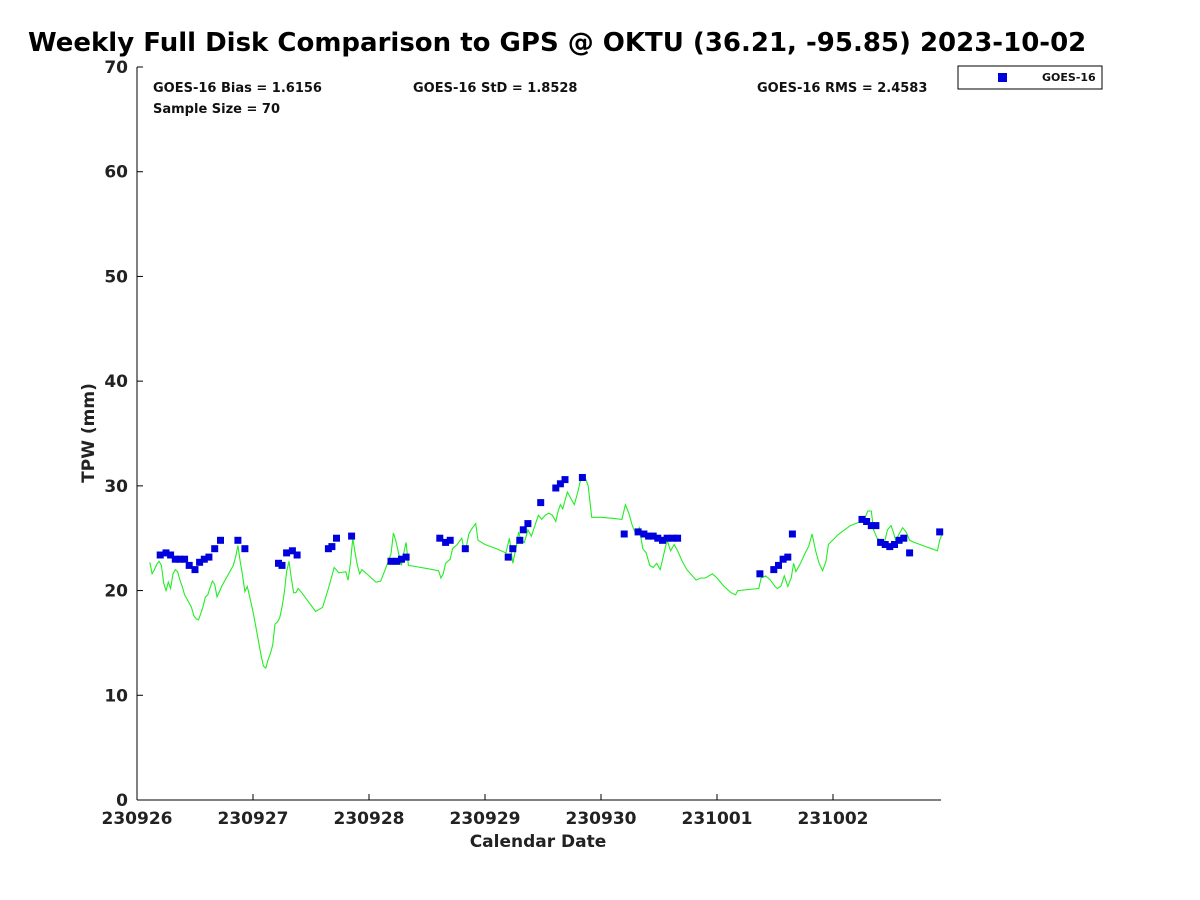 The height and width of the screenshot is (900, 1200). Describe the element at coordinates (538, 842) in the screenshot. I see `x-axis-label: Calendar Date` at that location.